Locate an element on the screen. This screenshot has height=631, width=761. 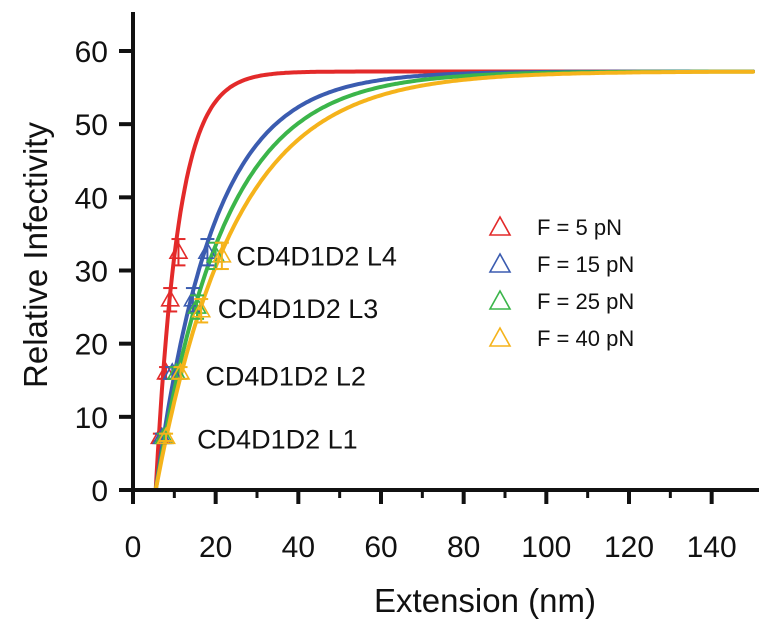
legend-label: F = 15 pN is located at coordinates (585, 264).